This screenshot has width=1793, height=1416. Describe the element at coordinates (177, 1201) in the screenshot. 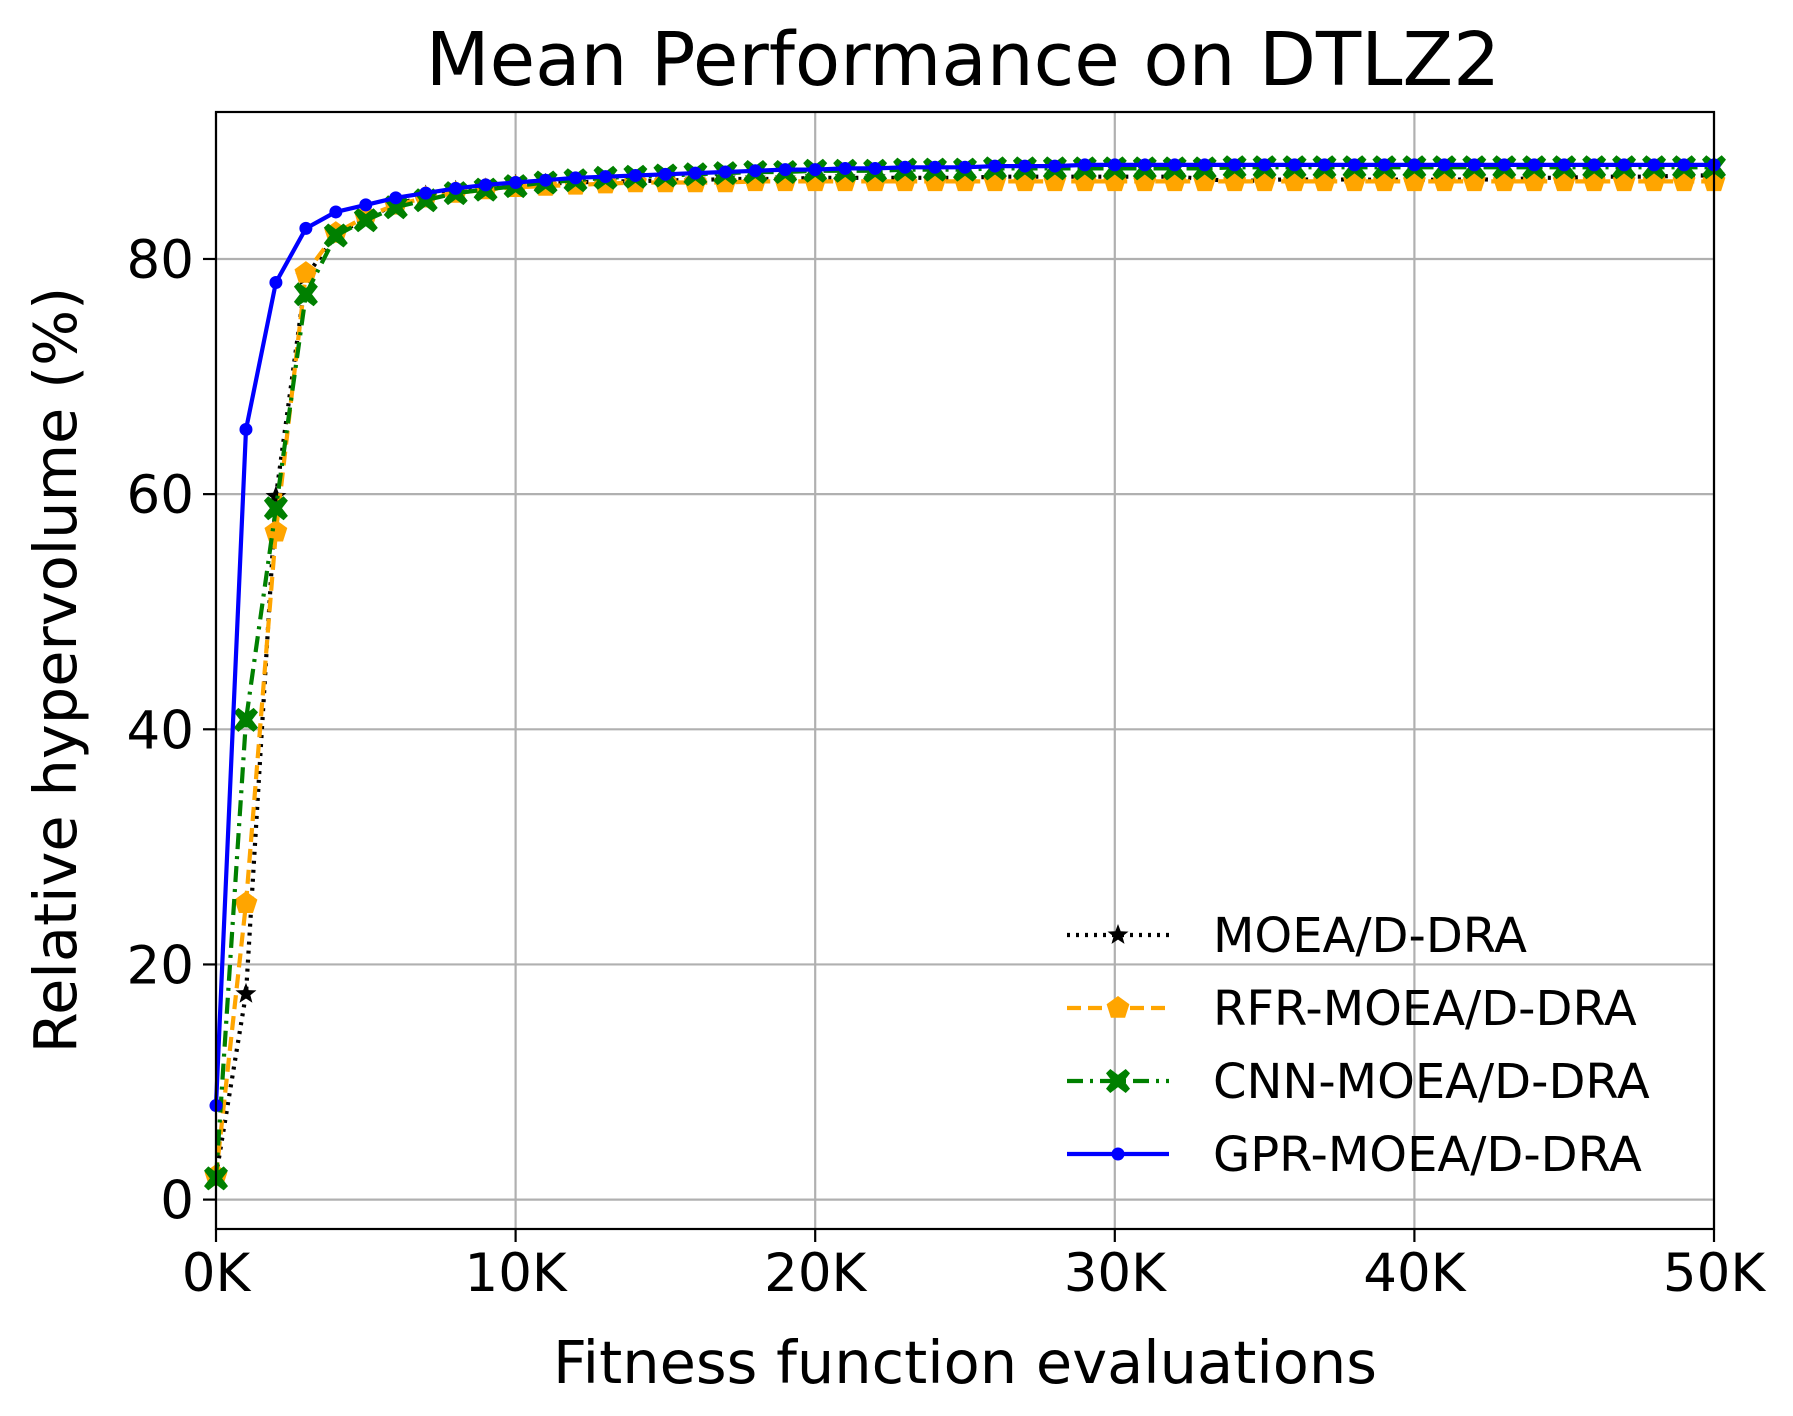

I see `y-tick-label: 0` at that location.